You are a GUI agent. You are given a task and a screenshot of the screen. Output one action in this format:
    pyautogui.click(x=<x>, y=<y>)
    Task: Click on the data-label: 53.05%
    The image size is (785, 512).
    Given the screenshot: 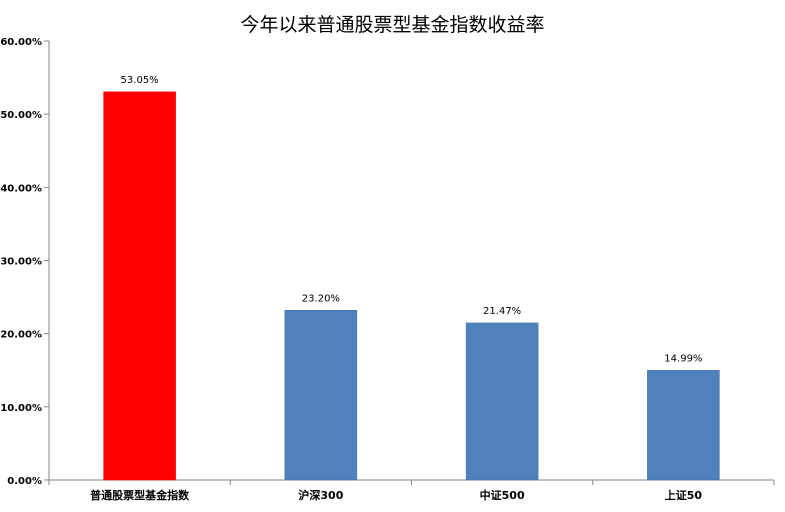 What is the action you would take?
    pyautogui.click(x=140, y=80)
    